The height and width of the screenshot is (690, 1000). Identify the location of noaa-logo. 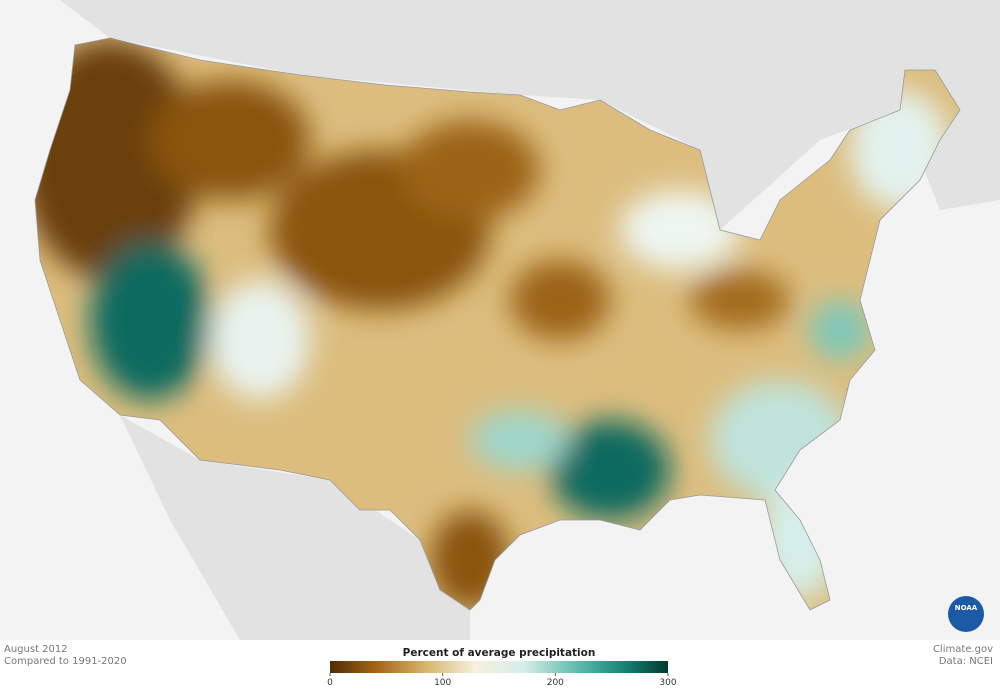
(966, 614).